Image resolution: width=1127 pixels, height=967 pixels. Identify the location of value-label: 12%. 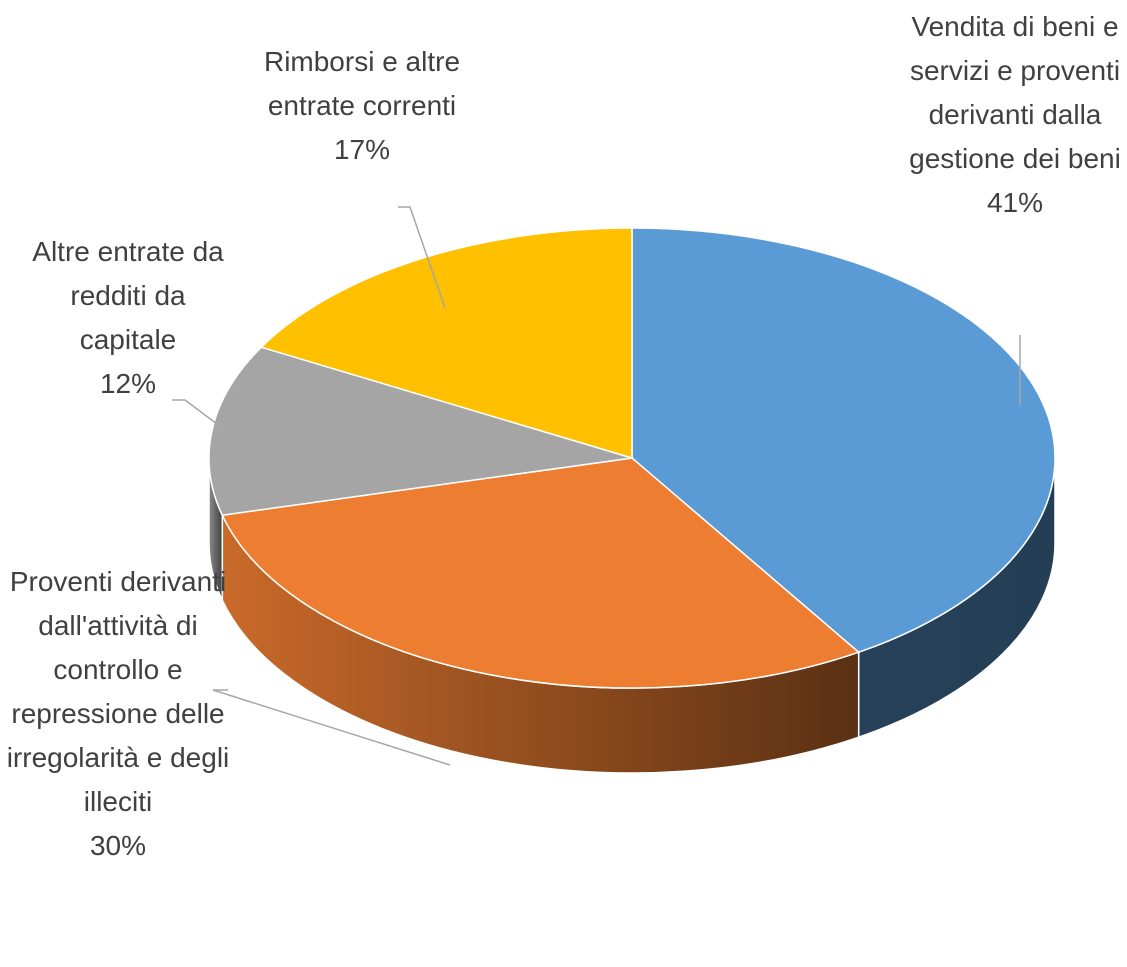
(128, 383).